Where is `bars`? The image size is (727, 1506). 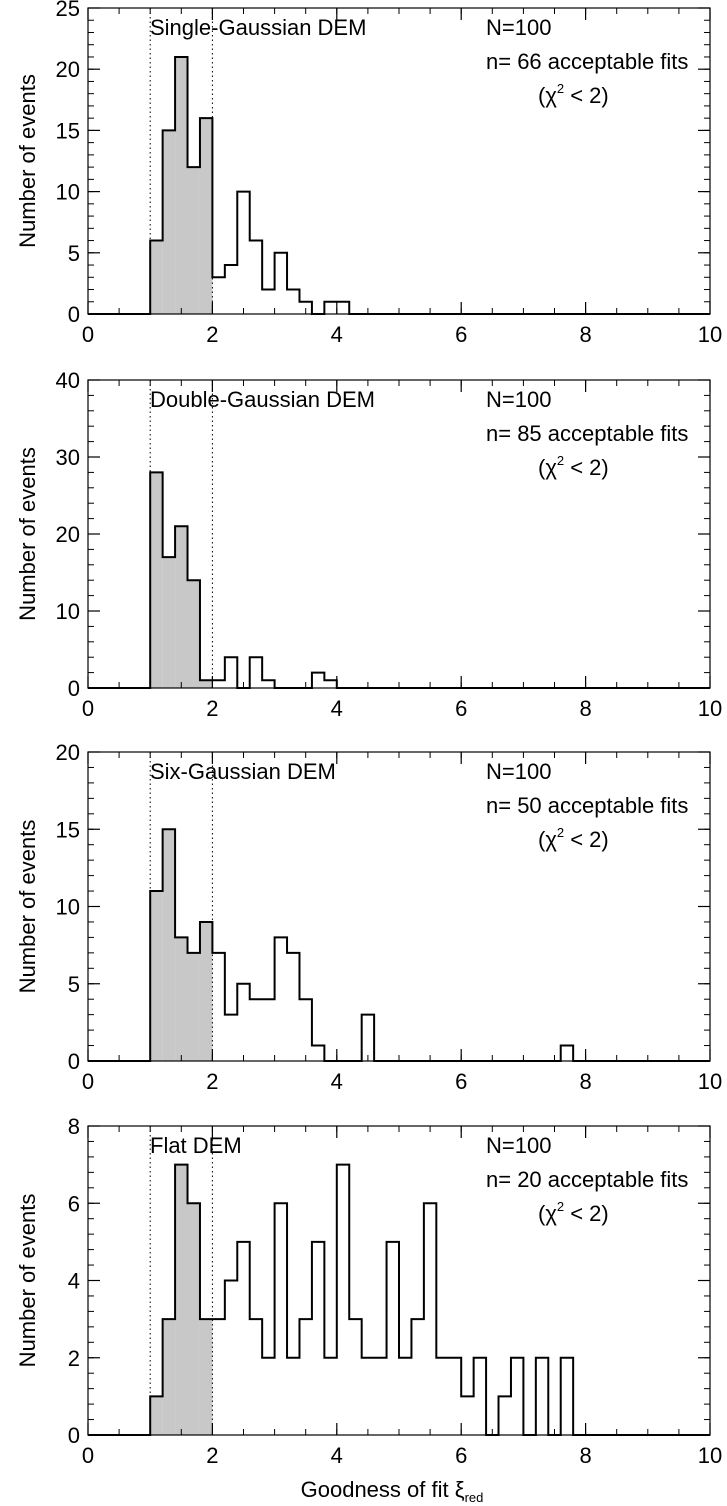 bars is located at coordinates (361, 1300).